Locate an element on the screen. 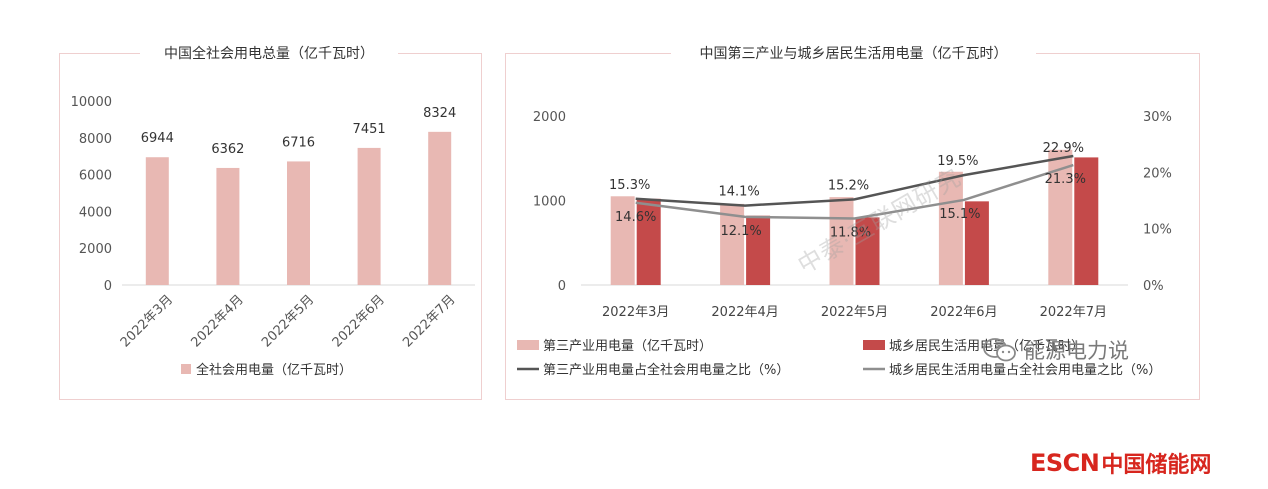 This screenshot has height=489, width=1268. account-name: 能源电力说 is located at coordinates (1076, 351).